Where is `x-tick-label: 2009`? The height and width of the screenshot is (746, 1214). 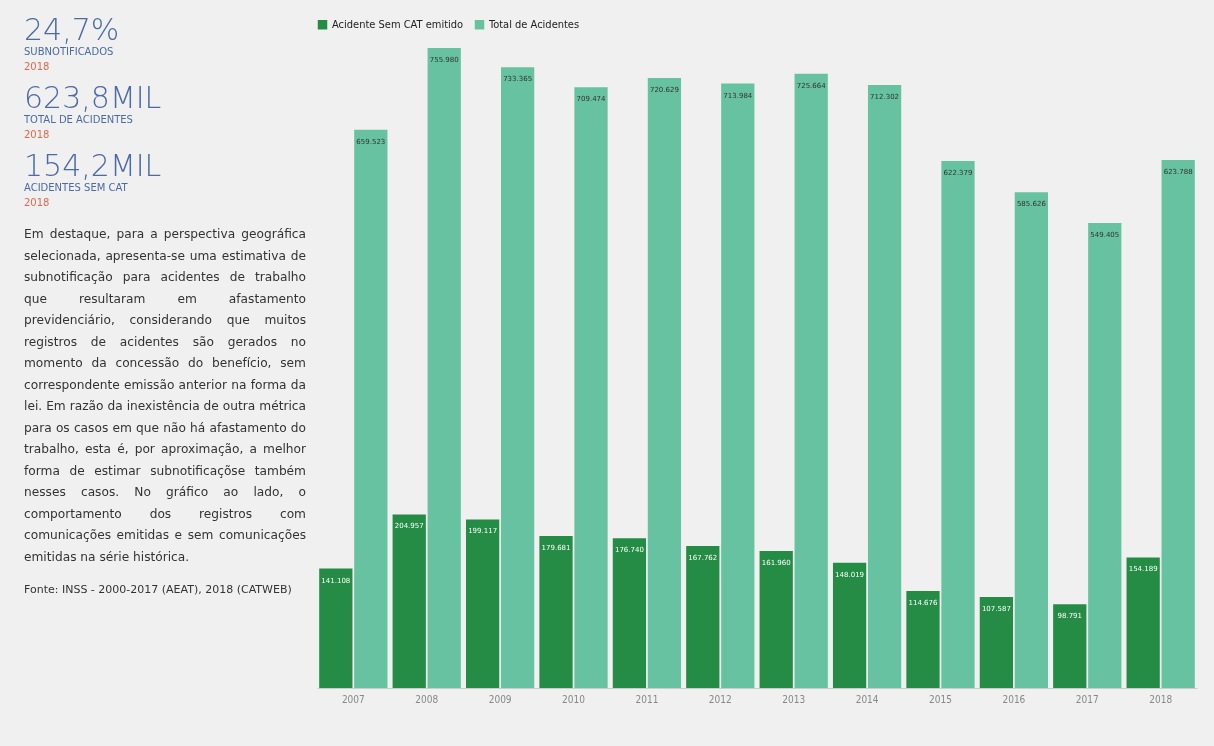
x-tick-label: 2009 is located at coordinates (500, 699).